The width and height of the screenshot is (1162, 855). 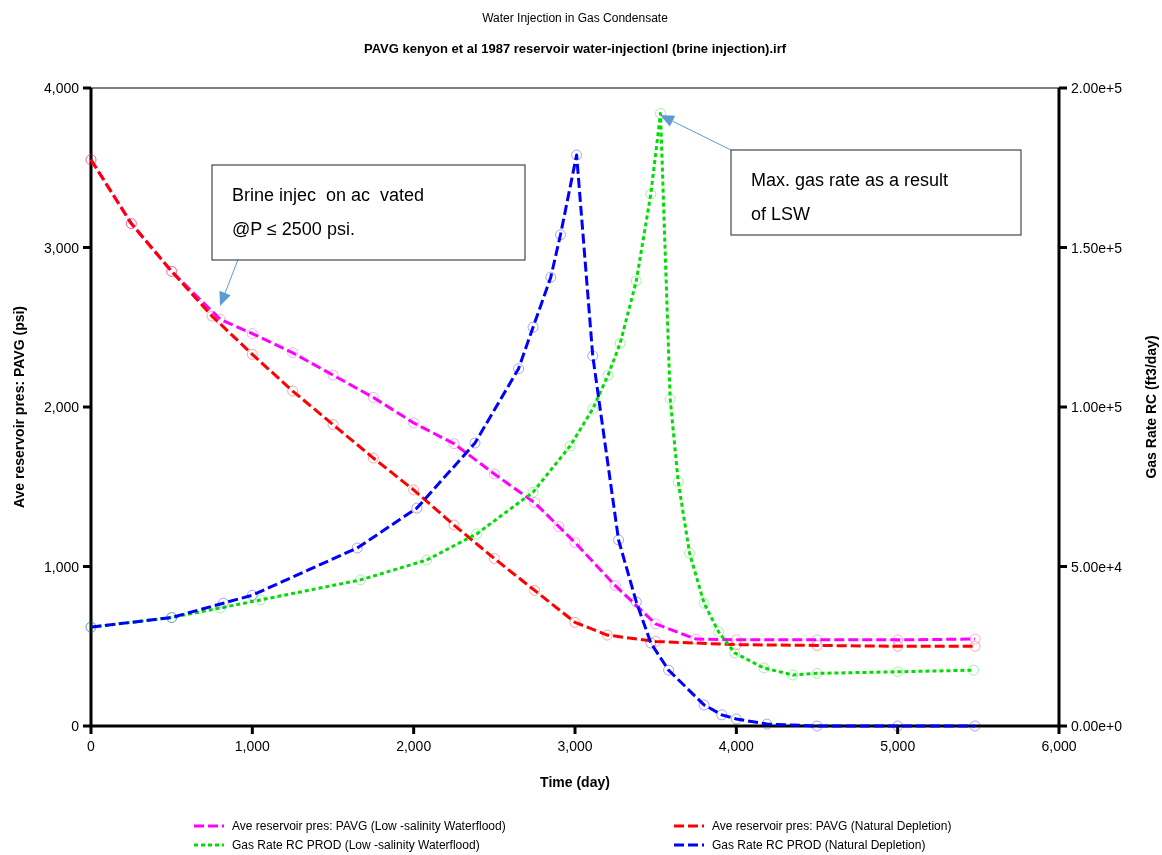 I want to click on y2-tick-label: 1.50e+5, so click(x=1097, y=247).